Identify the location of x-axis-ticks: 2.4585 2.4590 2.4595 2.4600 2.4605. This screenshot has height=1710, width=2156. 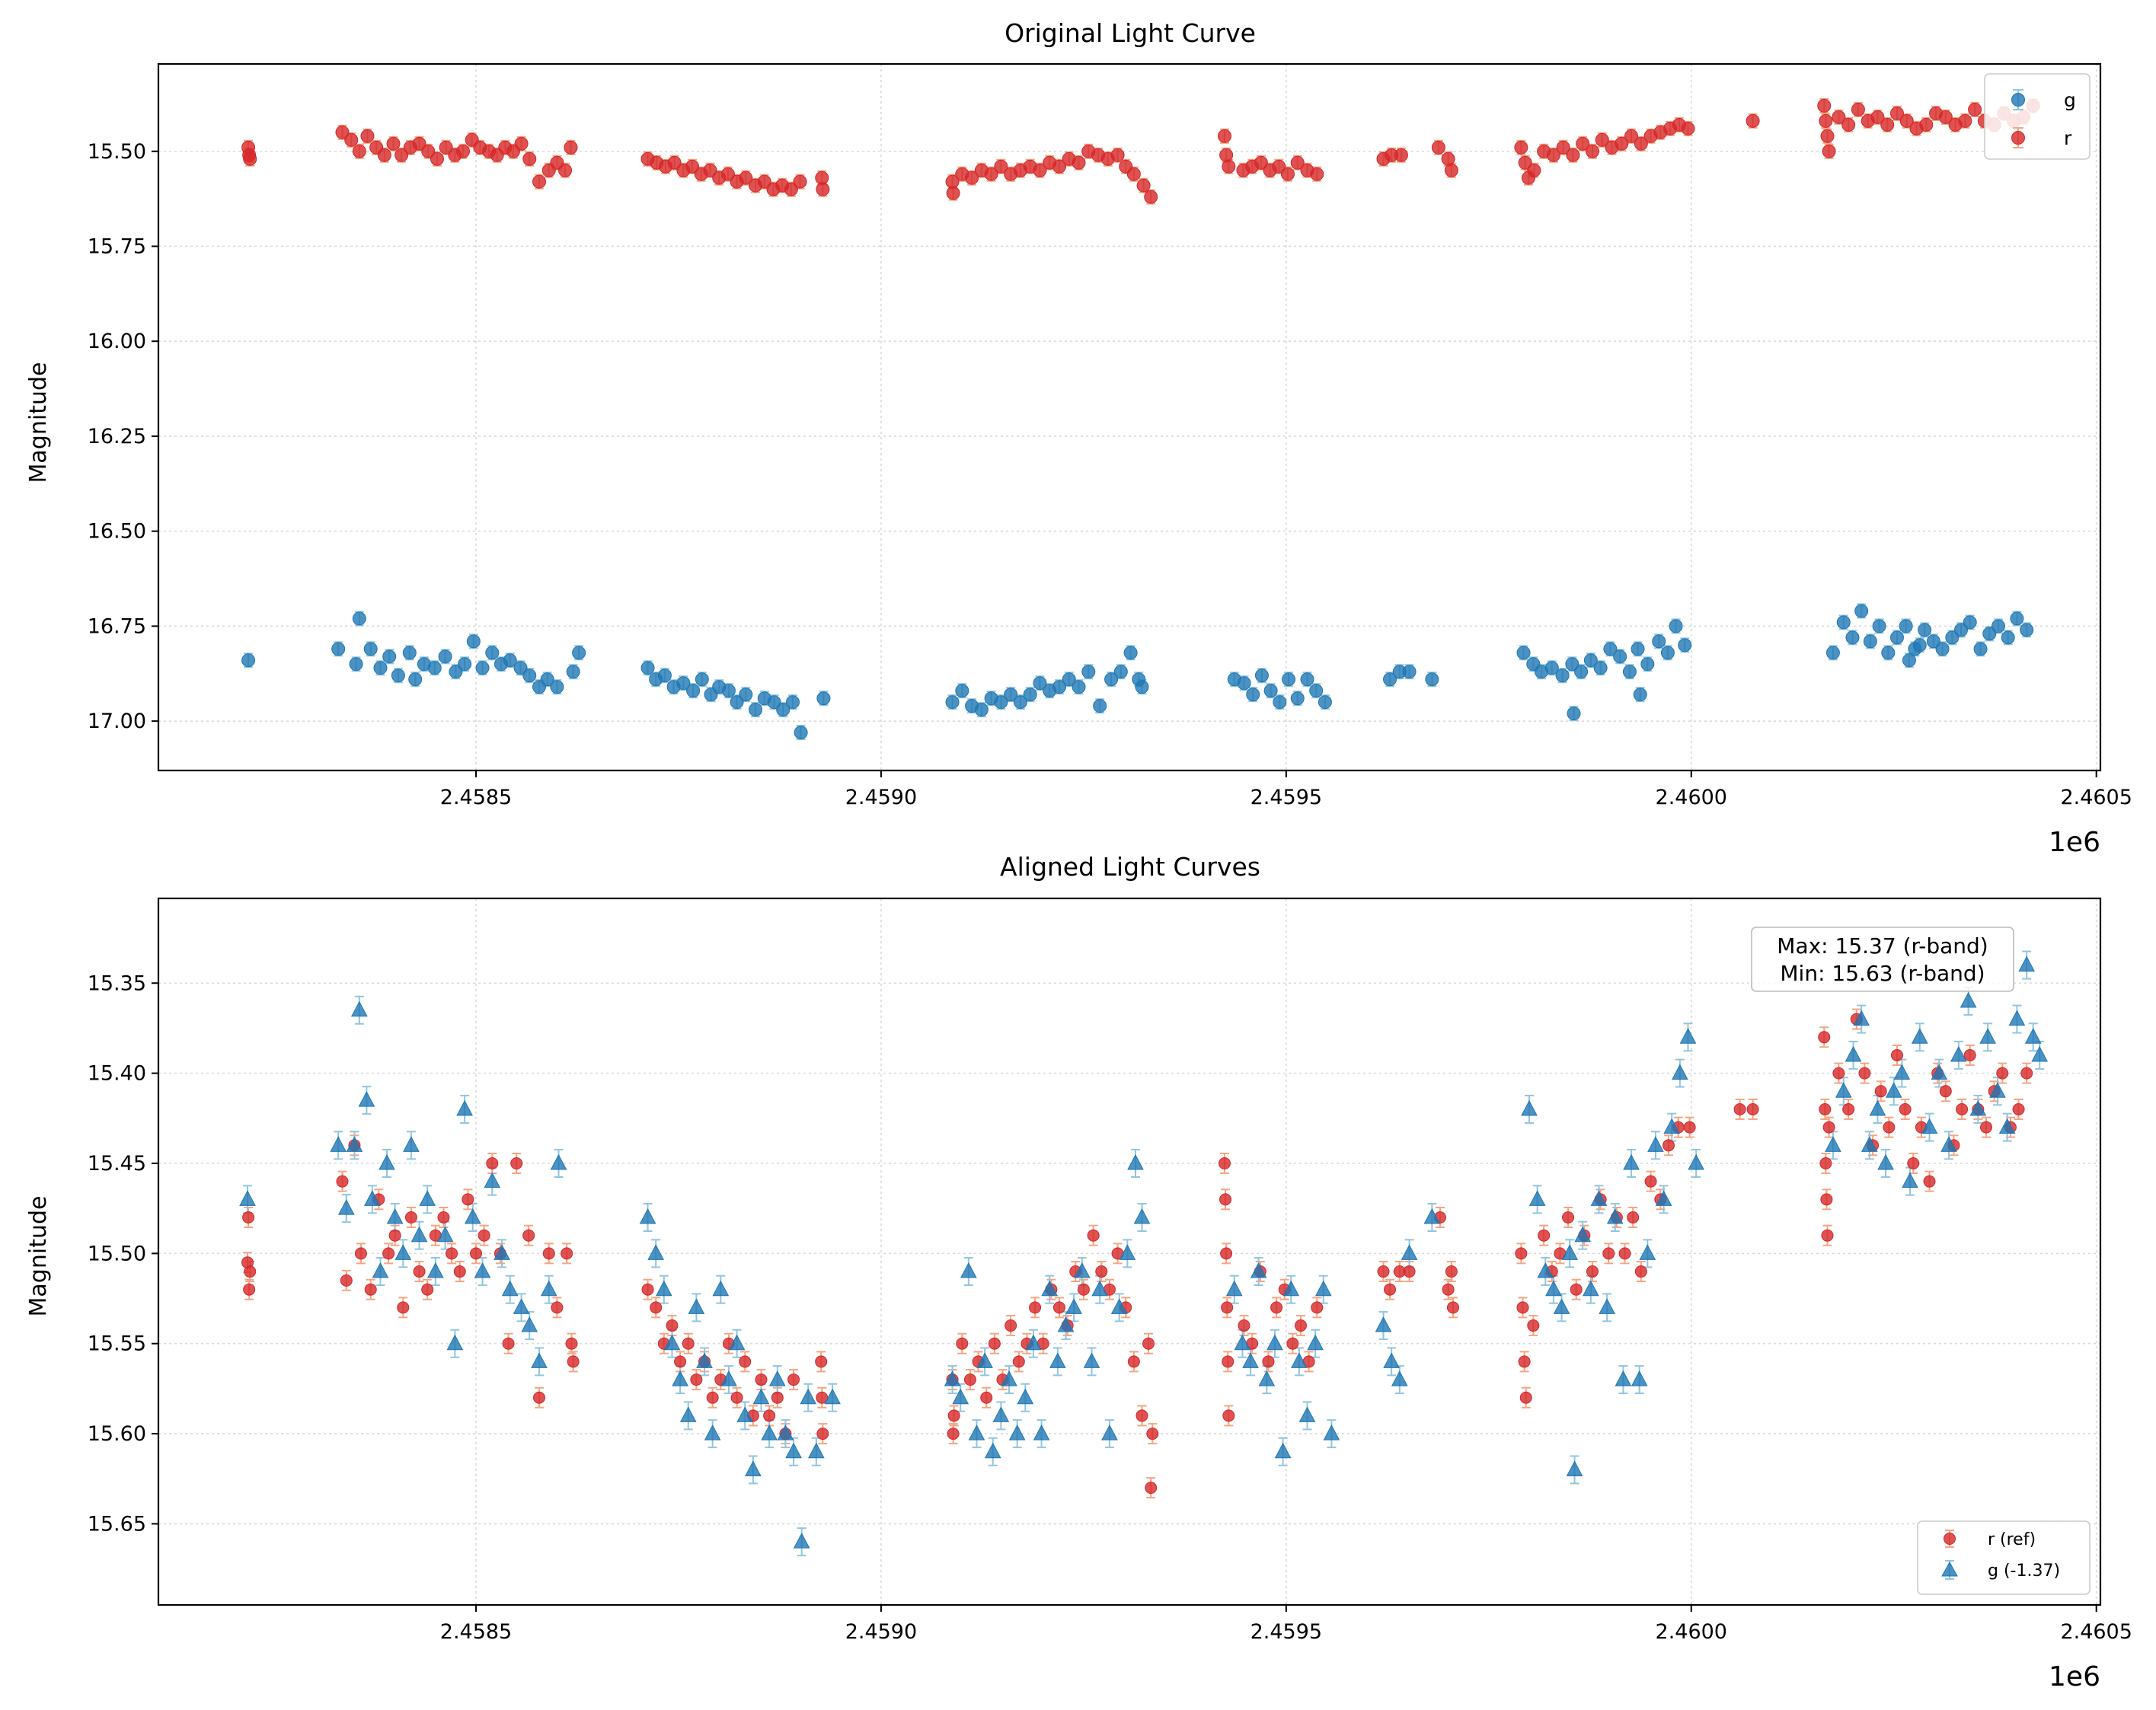
(1286, 789).